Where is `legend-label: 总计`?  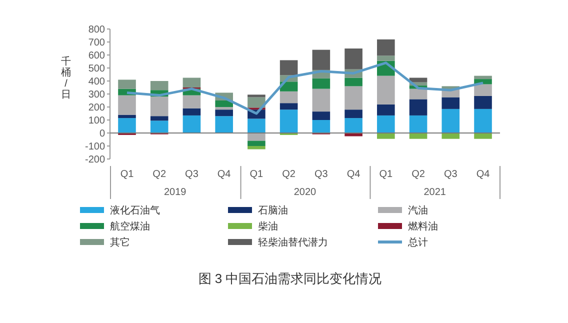 legend-label: 总计 is located at coordinates (417, 242).